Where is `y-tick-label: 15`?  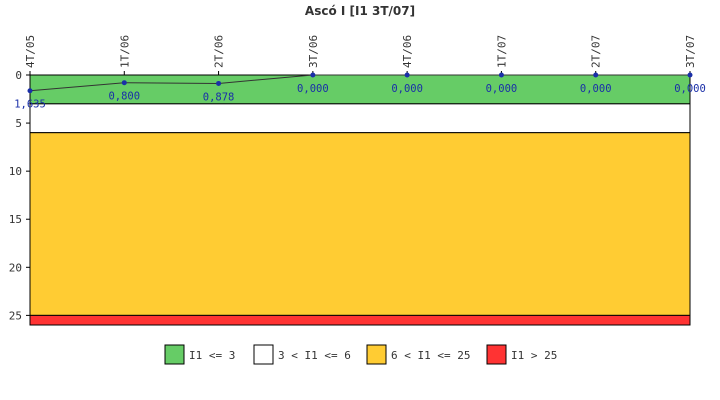 y-tick-label: 15 is located at coordinates (15, 219).